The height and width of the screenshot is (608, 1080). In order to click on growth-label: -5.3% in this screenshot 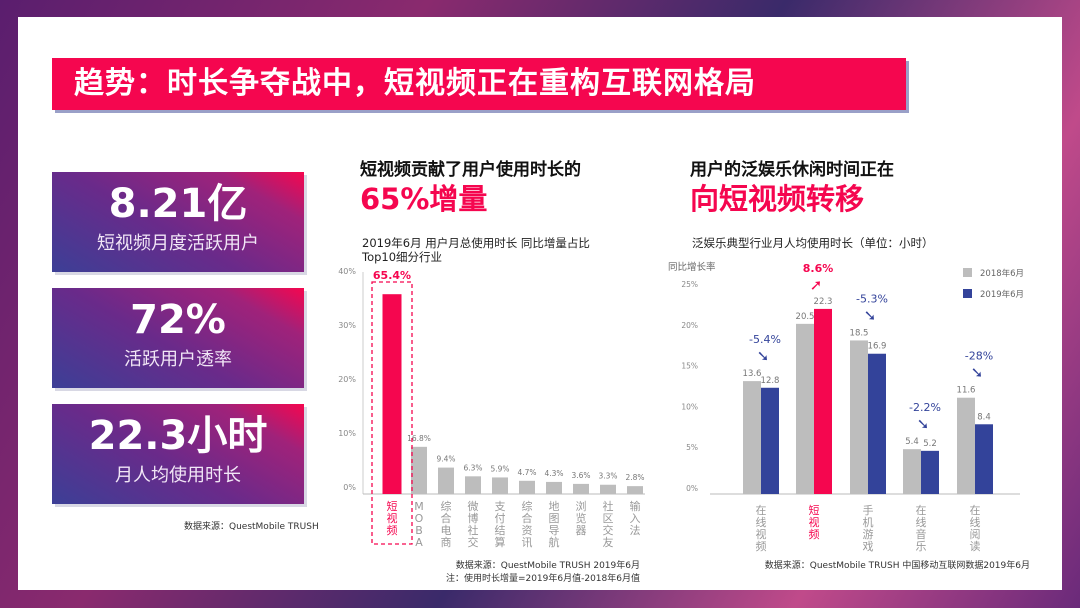, I will do `click(872, 298)`.